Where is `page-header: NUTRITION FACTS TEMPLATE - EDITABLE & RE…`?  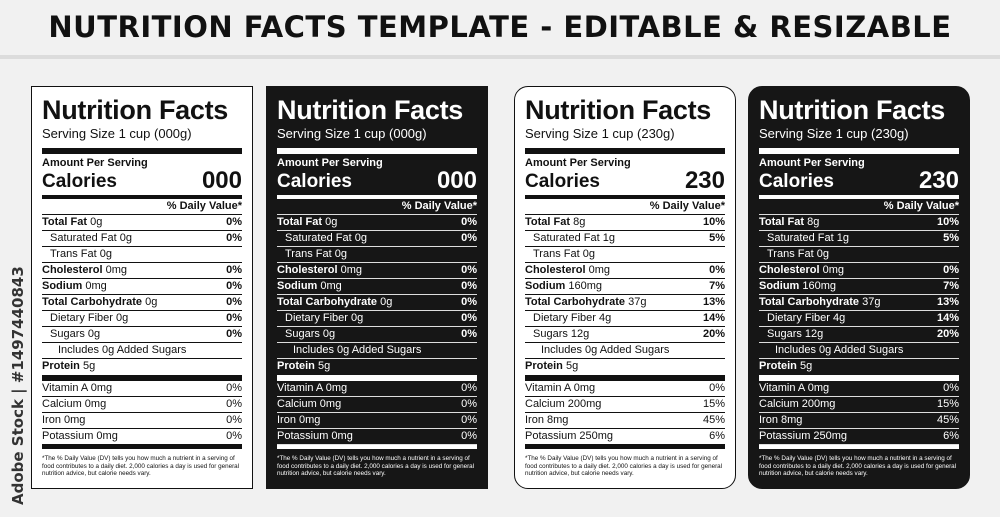
page-header: NUTRITION FACTS TEMPLATE - EDITABLE & RE… is located at coordinates (500, 28).